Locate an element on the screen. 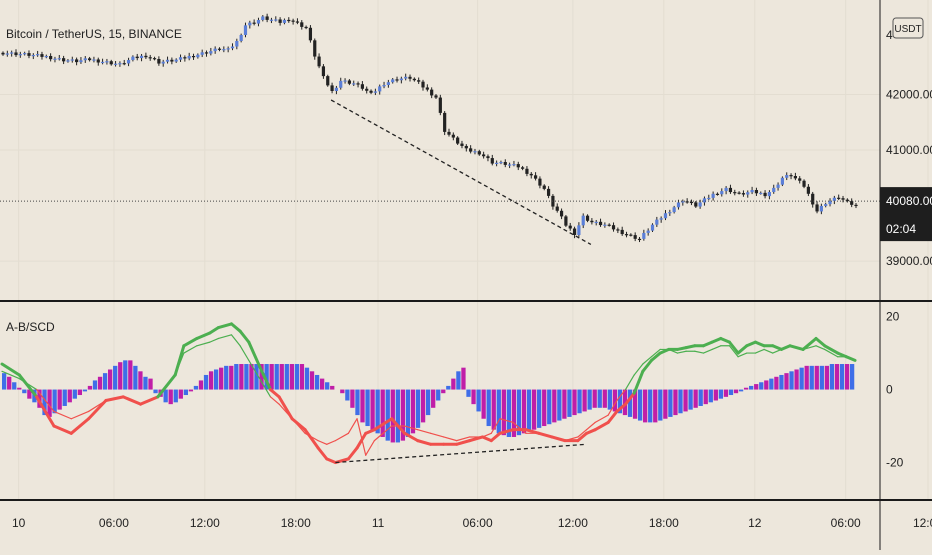 The height and width of the screenshot is (555, 932). last-price-tag: 40080.00 02:04 is located at coordinates (906, 214).